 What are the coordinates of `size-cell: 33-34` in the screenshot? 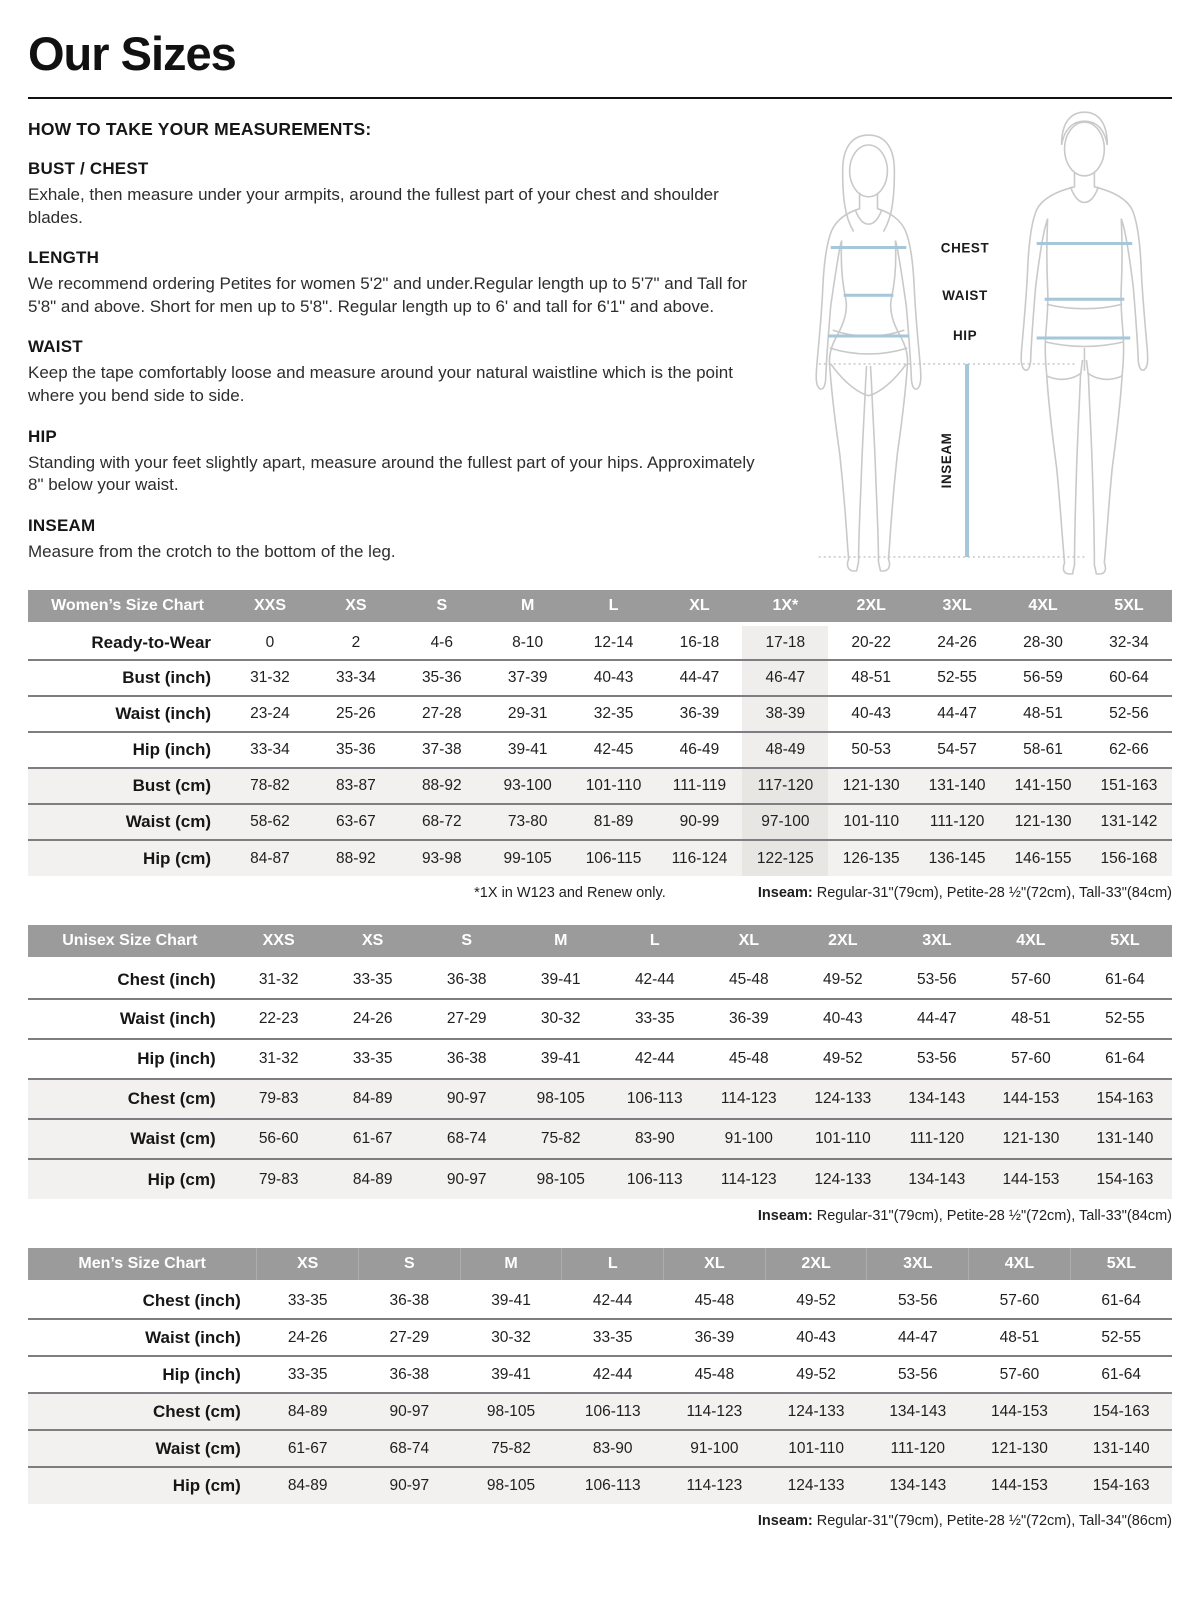 It's located at (270, 749).